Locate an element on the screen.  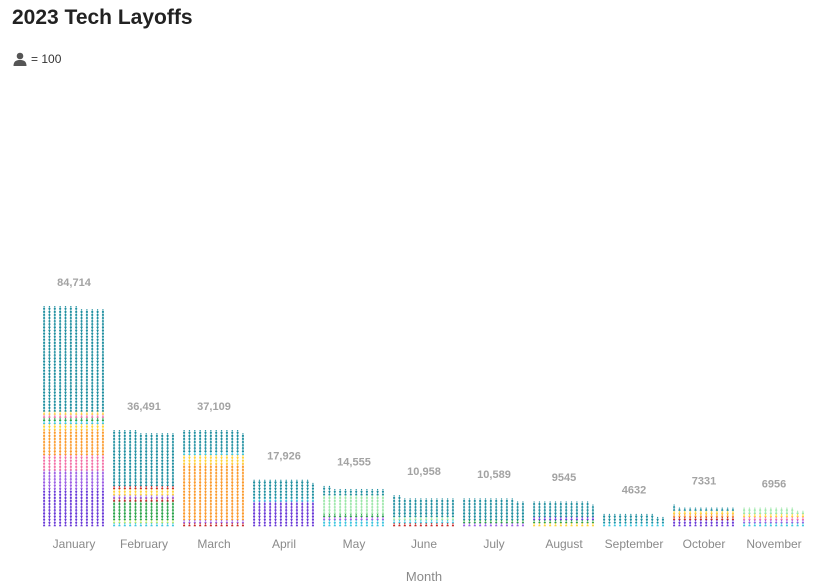
bar-january is located at coordinates (74, 416).